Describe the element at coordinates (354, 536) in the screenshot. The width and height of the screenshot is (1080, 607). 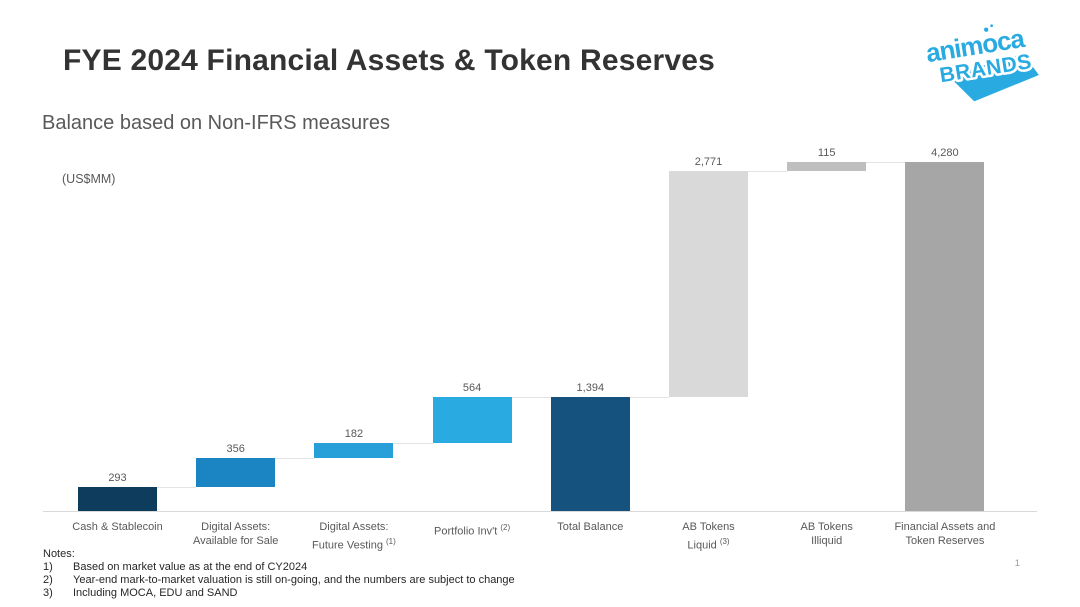
I see `category-label: Digital Assets: Future Vesting (1)` at that location.